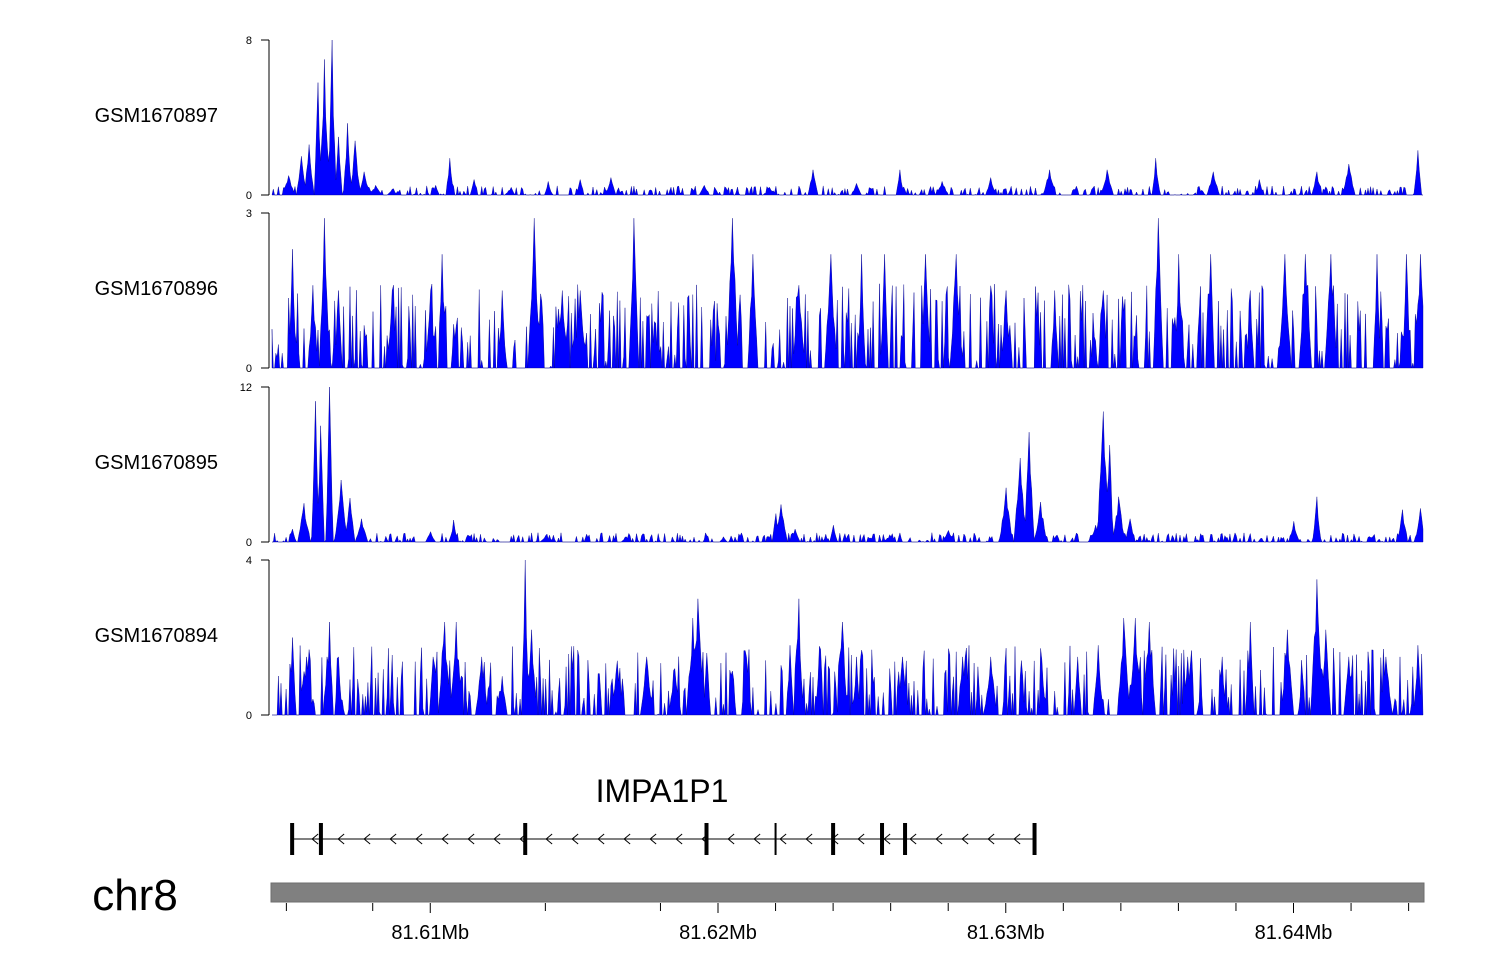 The image size is (1500, 980). What do you see at coordinates (1294, 933) in the screenshot?
I see `x-tick-label: 81.64Mb` at bounding box center [1294, 933].